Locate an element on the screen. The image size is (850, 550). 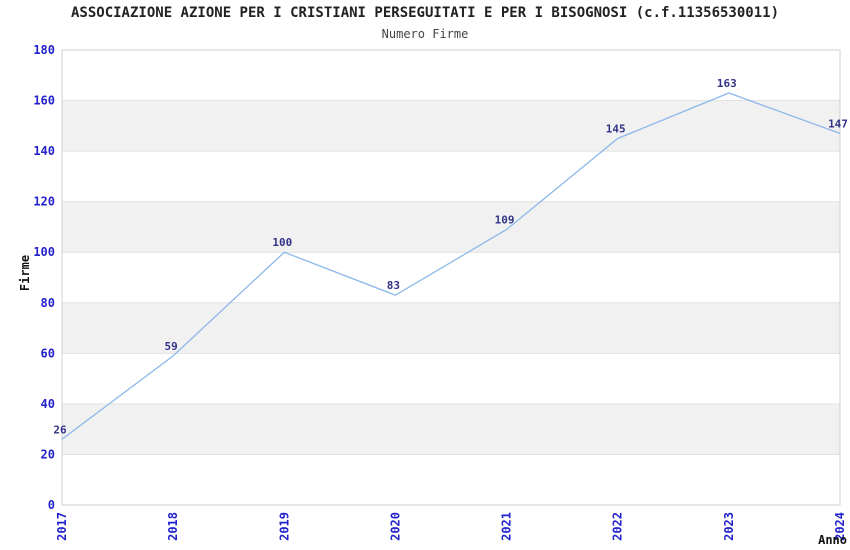
y-tick-label: 40 is located at coordinates (48, 404).